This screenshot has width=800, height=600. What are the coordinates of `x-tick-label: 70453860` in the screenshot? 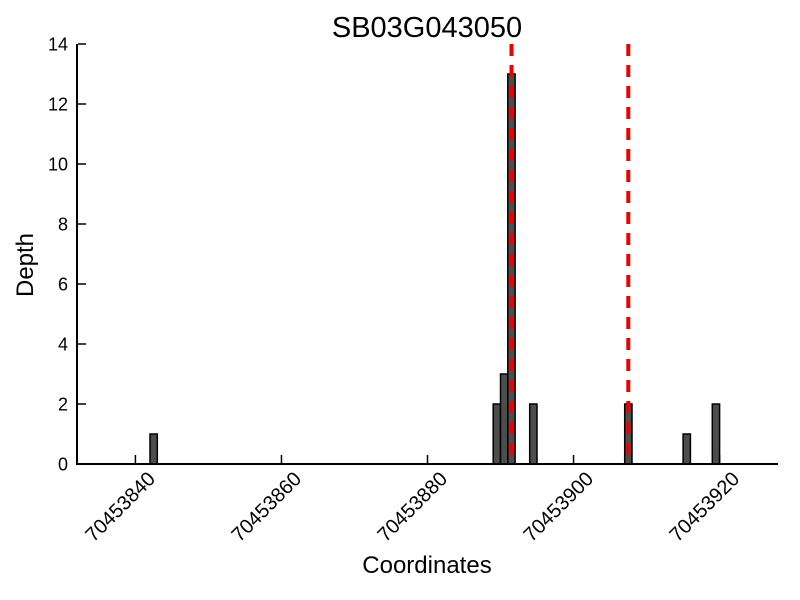 It's located at (267, 507).